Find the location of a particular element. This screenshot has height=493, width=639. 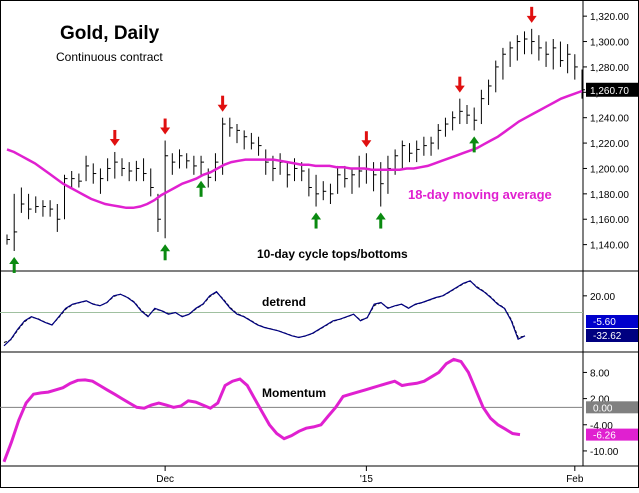

momentum-ytick-label: 2.00 is located at coordinates (600, 400).